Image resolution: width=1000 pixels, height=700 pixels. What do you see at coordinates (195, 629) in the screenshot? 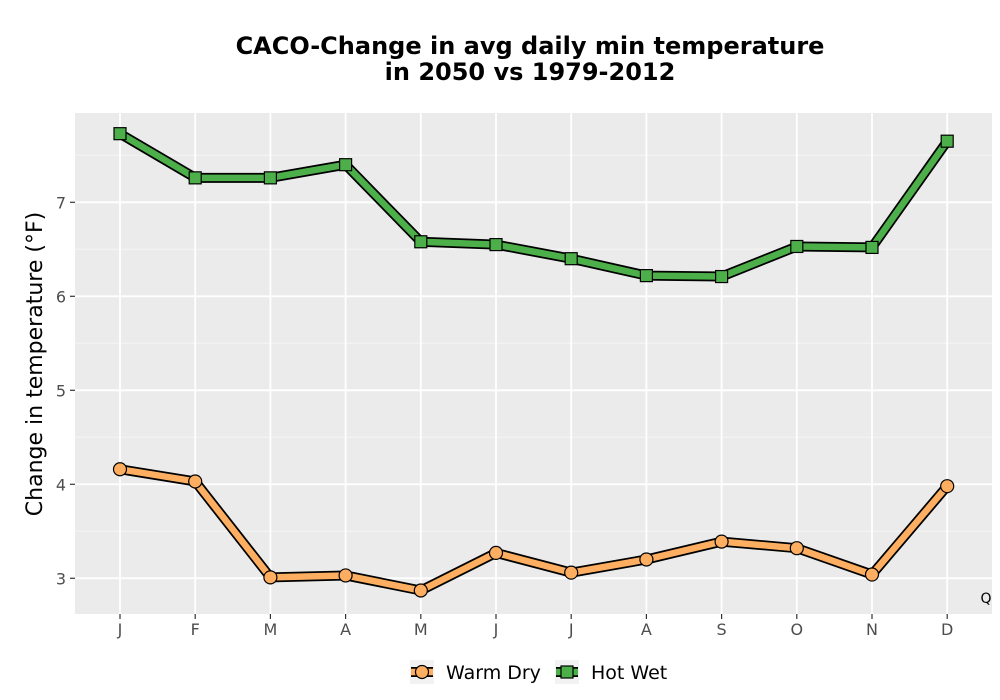
I see `x-tick-label: F` at bounding box center [195, 629].